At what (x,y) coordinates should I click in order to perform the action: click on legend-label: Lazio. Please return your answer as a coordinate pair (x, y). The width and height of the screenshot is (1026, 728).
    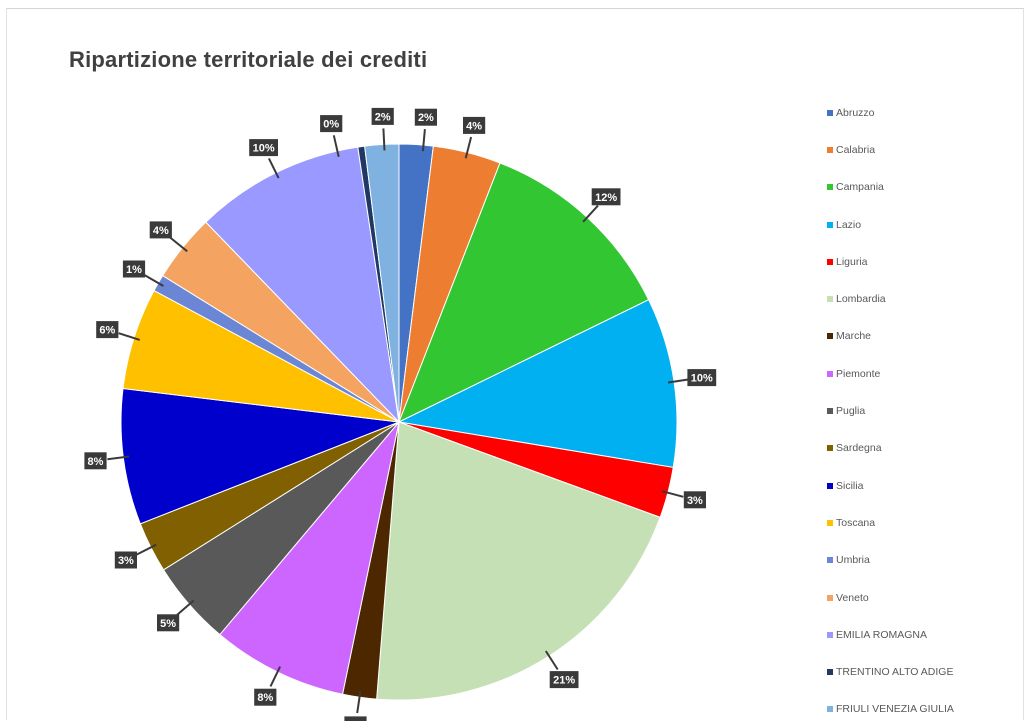
    Looking at the image, I should click on (849, 224).